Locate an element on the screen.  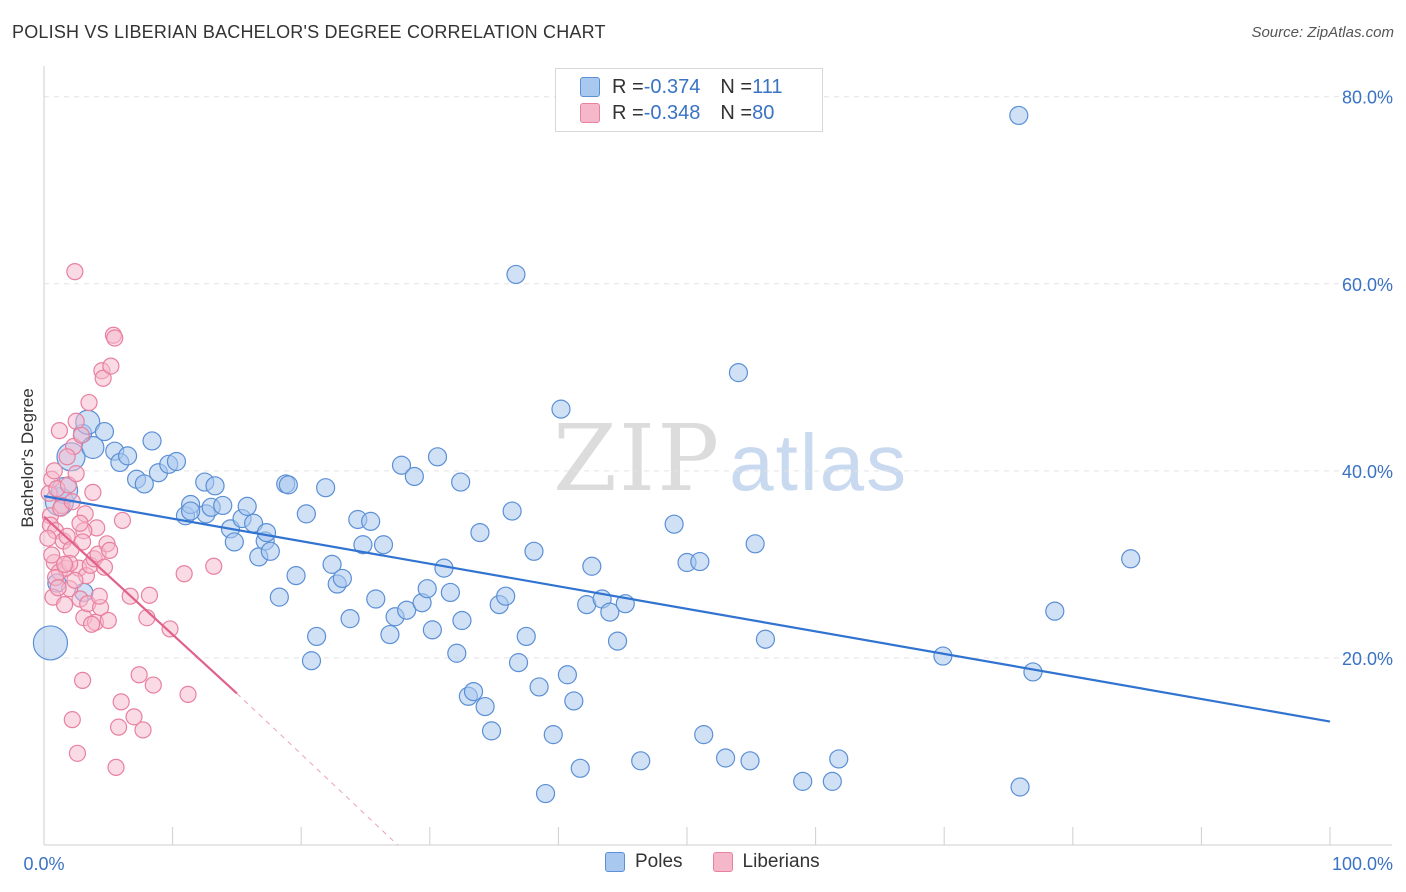
legend-item-liberians: Liberians is located at coordinates (766, 862).